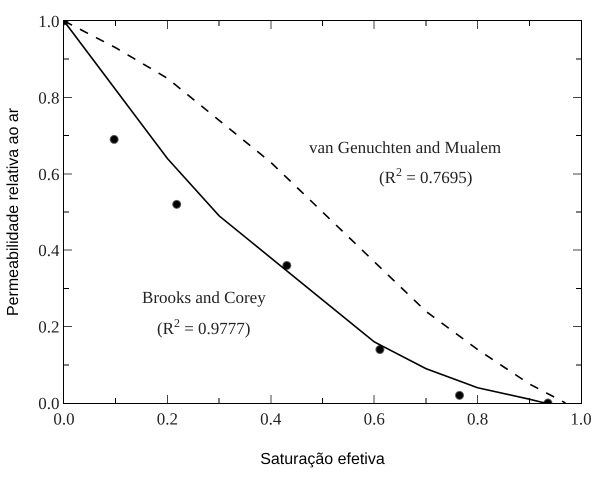 The width and height of the screenshot is (611, 483). I want to click on x-tick-label: 0.2, so click(167, 419).